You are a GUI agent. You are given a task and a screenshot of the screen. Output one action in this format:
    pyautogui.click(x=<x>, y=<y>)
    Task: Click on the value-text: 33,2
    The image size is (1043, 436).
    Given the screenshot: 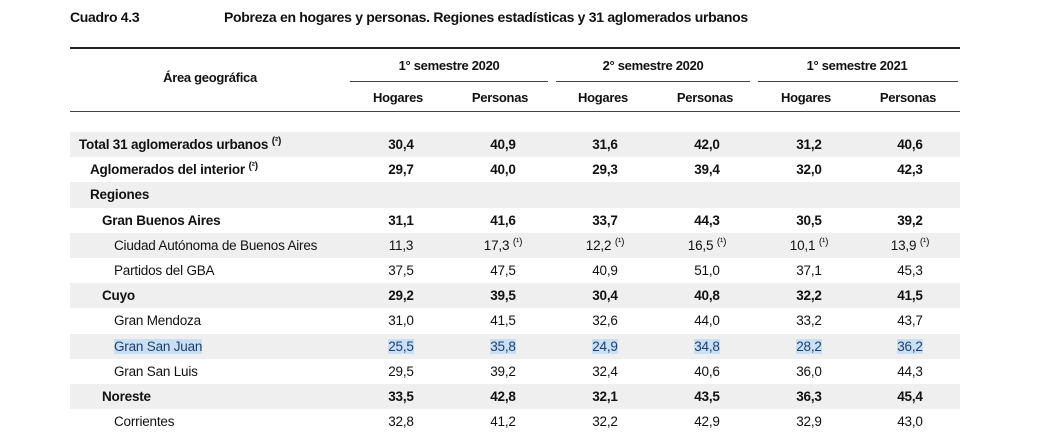 What is the action you would take?
    pyautogui.click(x=809, y=321)
    